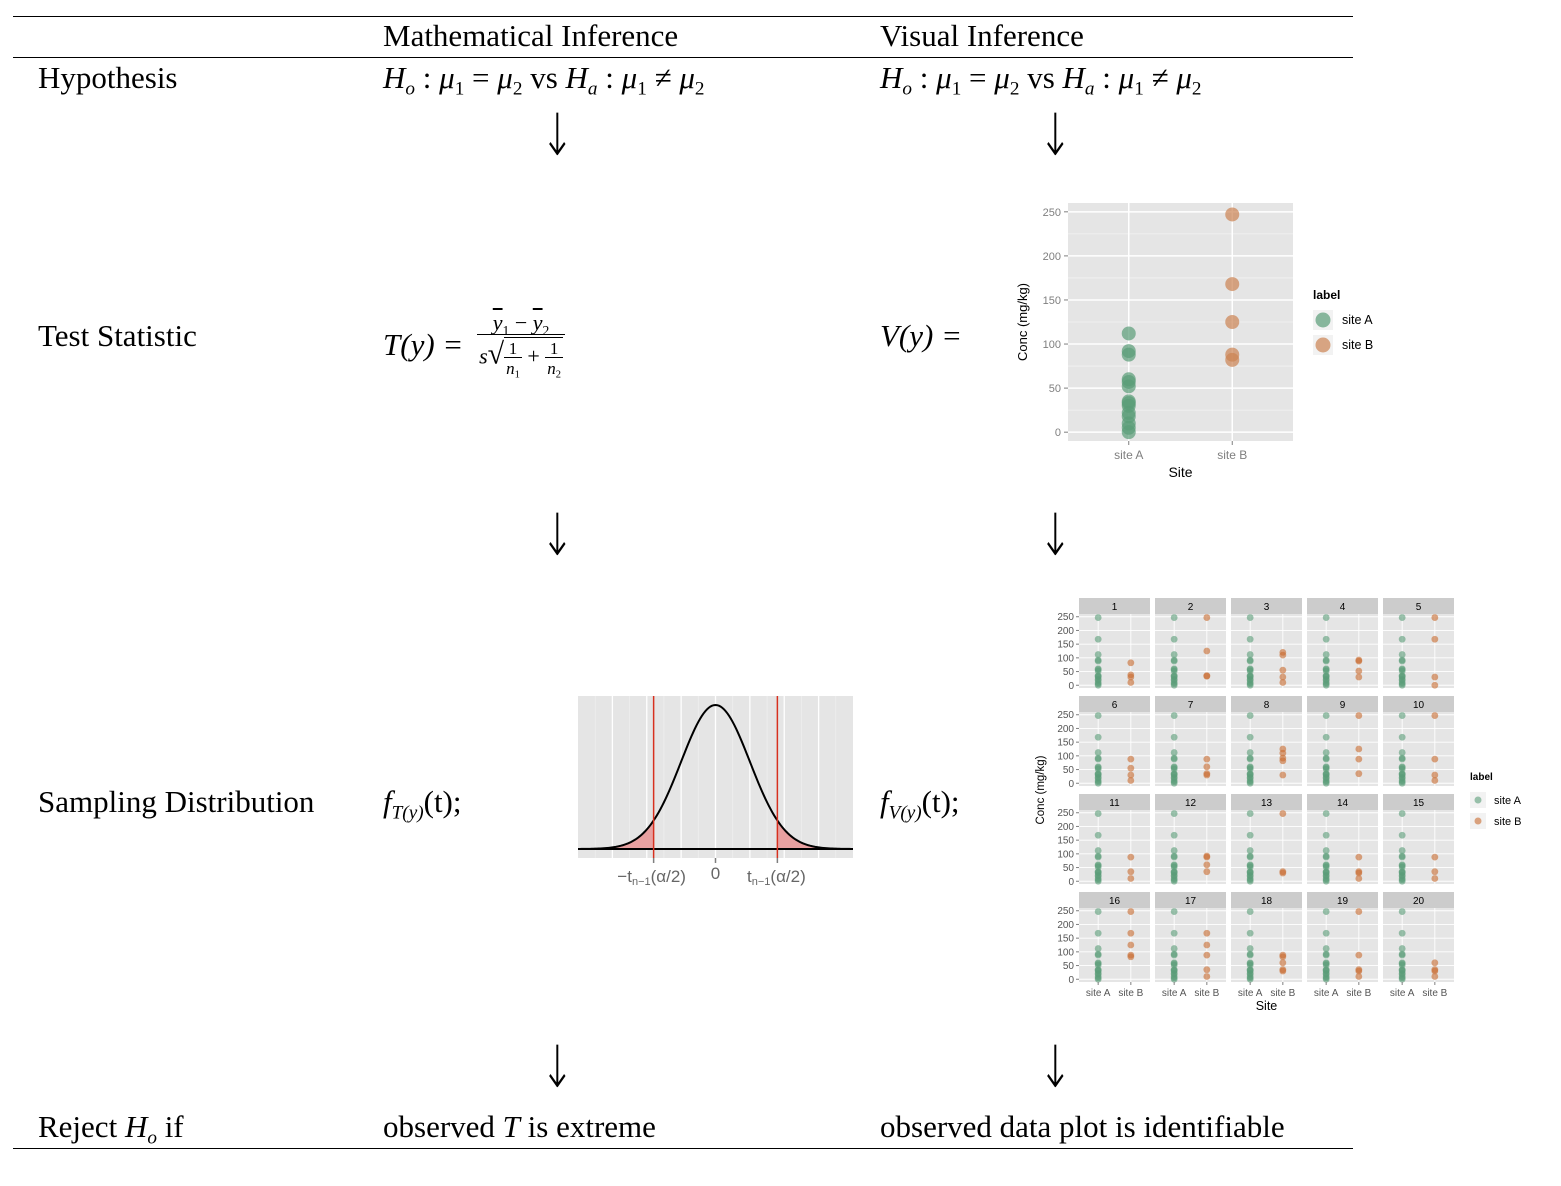 The height and width of the screenshot is (1186, 1561). What do you see at coordinates (1267, 1006) in the screenshot?
I see `x-axis-label: Site` at bounding box center [1267, 1006].